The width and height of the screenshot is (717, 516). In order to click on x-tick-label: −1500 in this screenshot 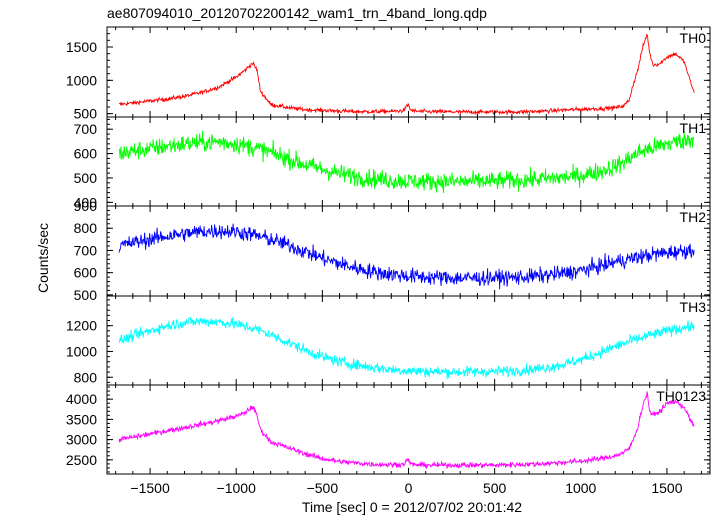, I will do `click(150, 488)`.